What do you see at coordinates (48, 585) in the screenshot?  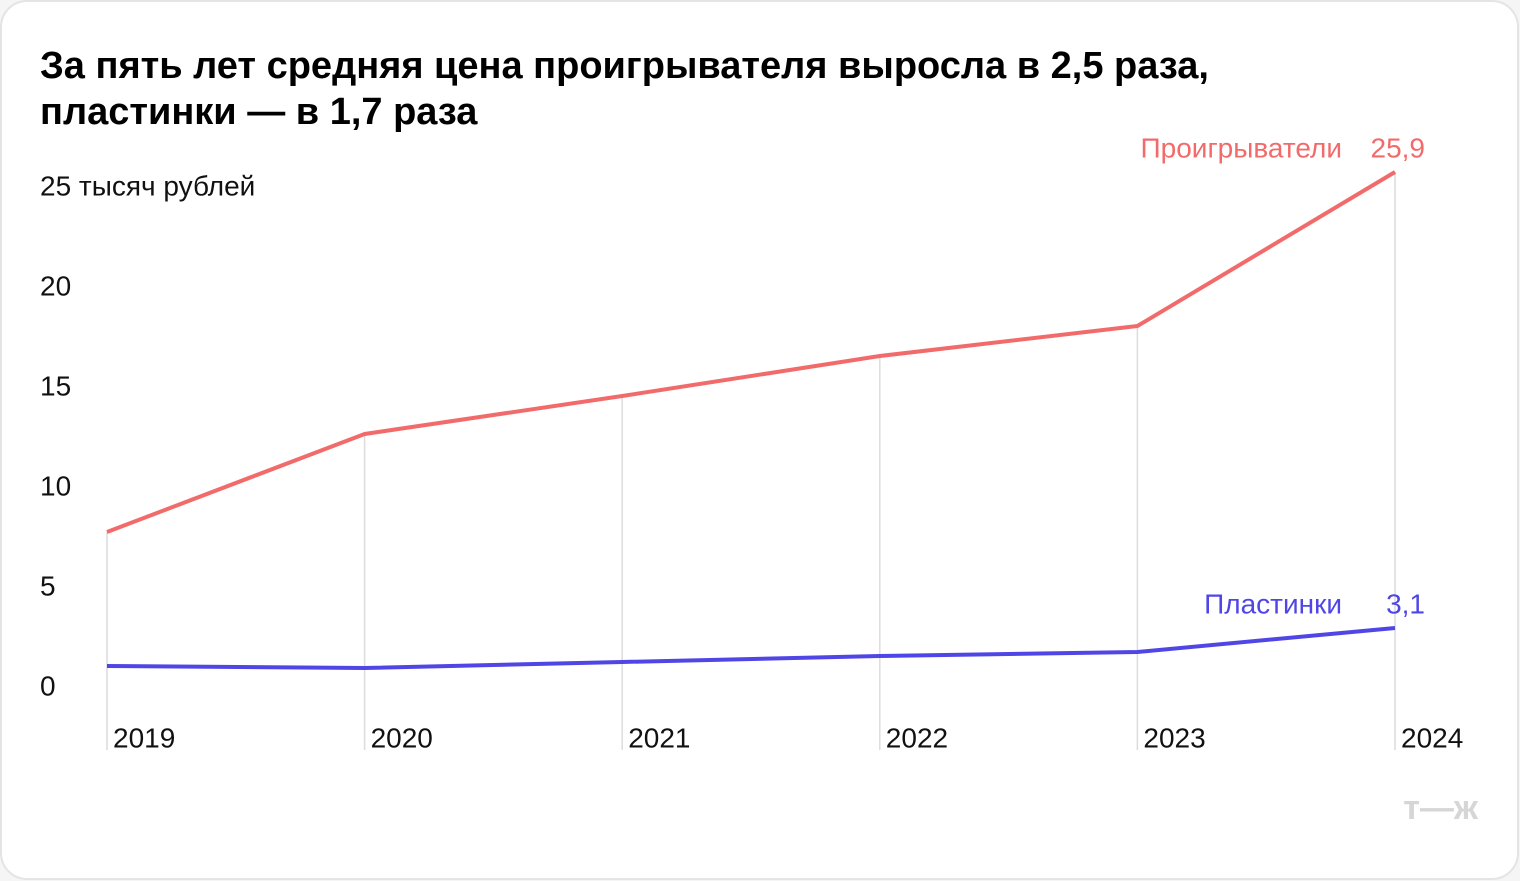 I see `y-tick-label: 5` at bounding box center [48, 585].